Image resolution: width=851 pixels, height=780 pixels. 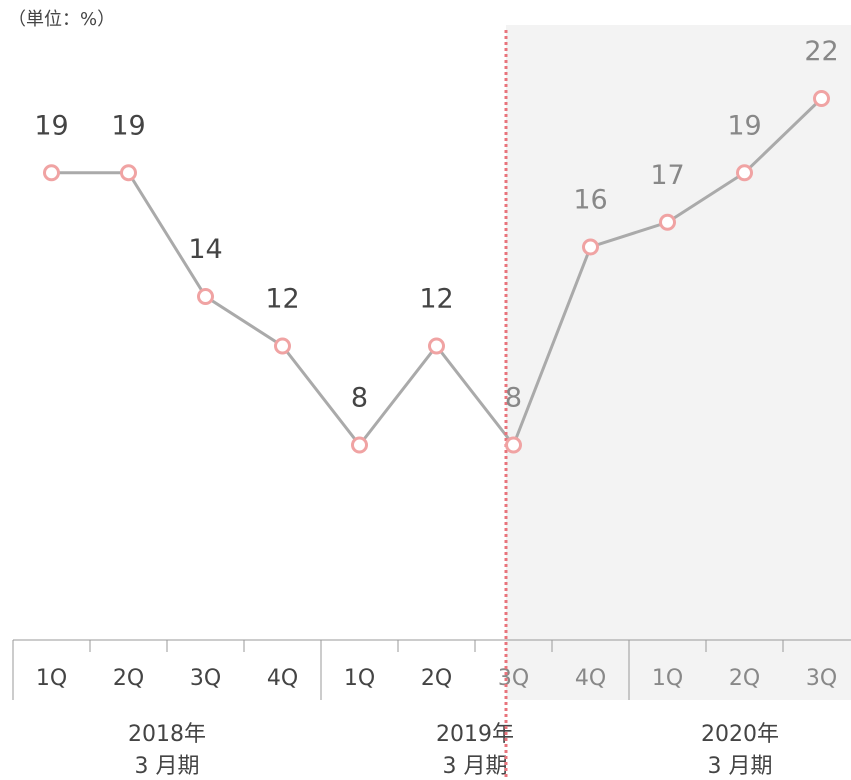 I want to click on group-label: 2018年, so click(x=167, y=734).